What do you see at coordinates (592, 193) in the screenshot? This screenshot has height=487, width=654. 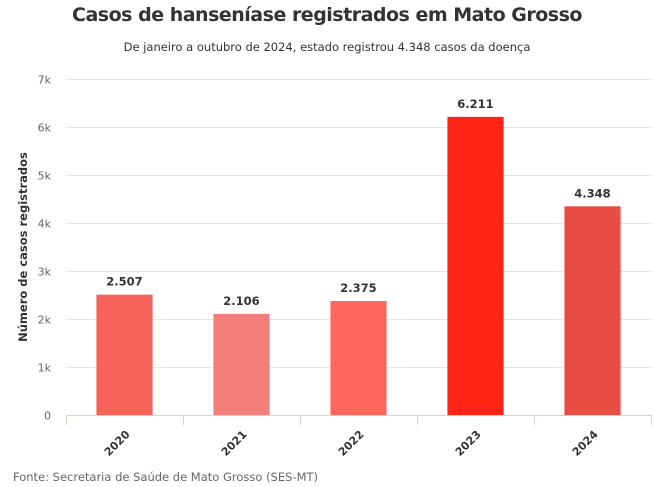 I see `data-label: 4.348` at bounding box center [592, 193].